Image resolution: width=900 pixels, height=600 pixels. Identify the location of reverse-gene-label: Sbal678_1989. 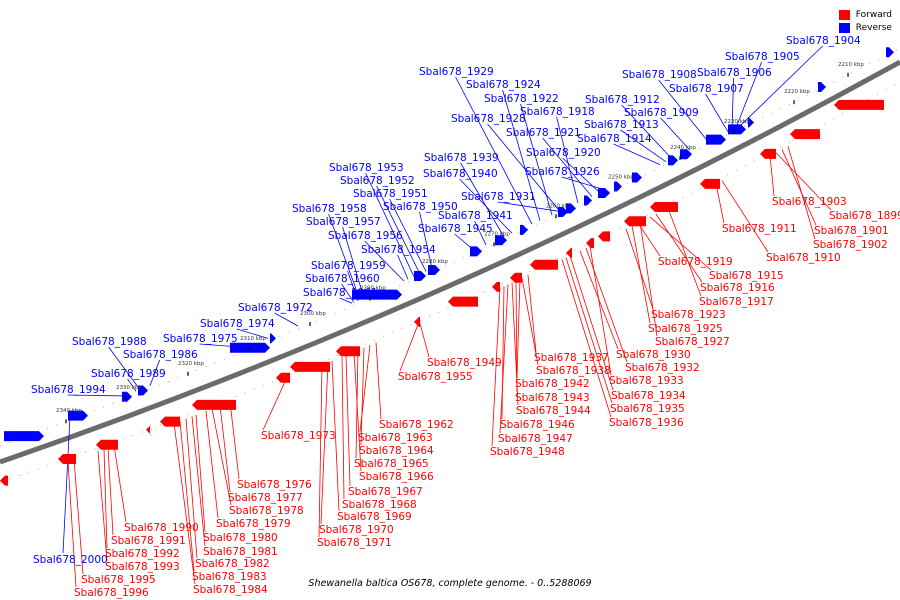
(128, 374).